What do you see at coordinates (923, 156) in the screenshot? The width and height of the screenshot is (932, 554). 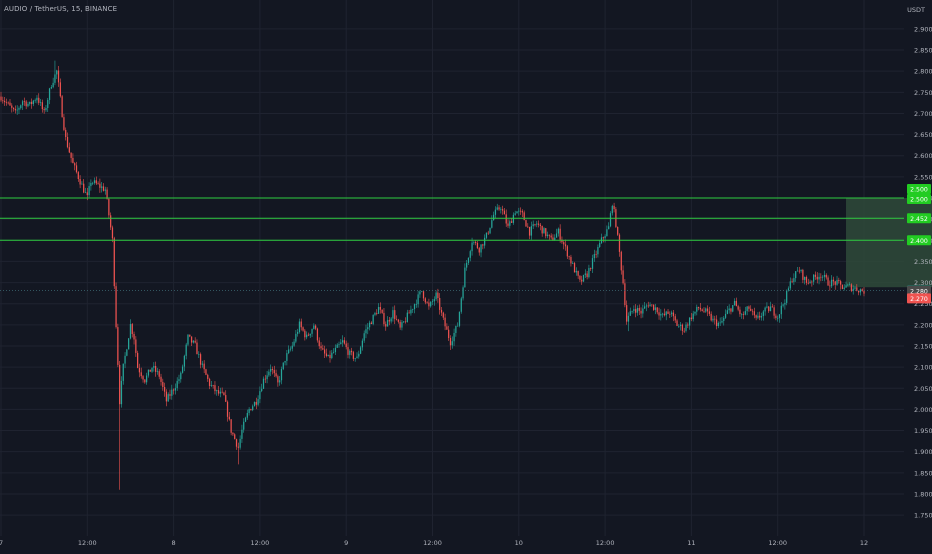 I see `price-tick-label: 2.600` at bounding box center [923, 156].